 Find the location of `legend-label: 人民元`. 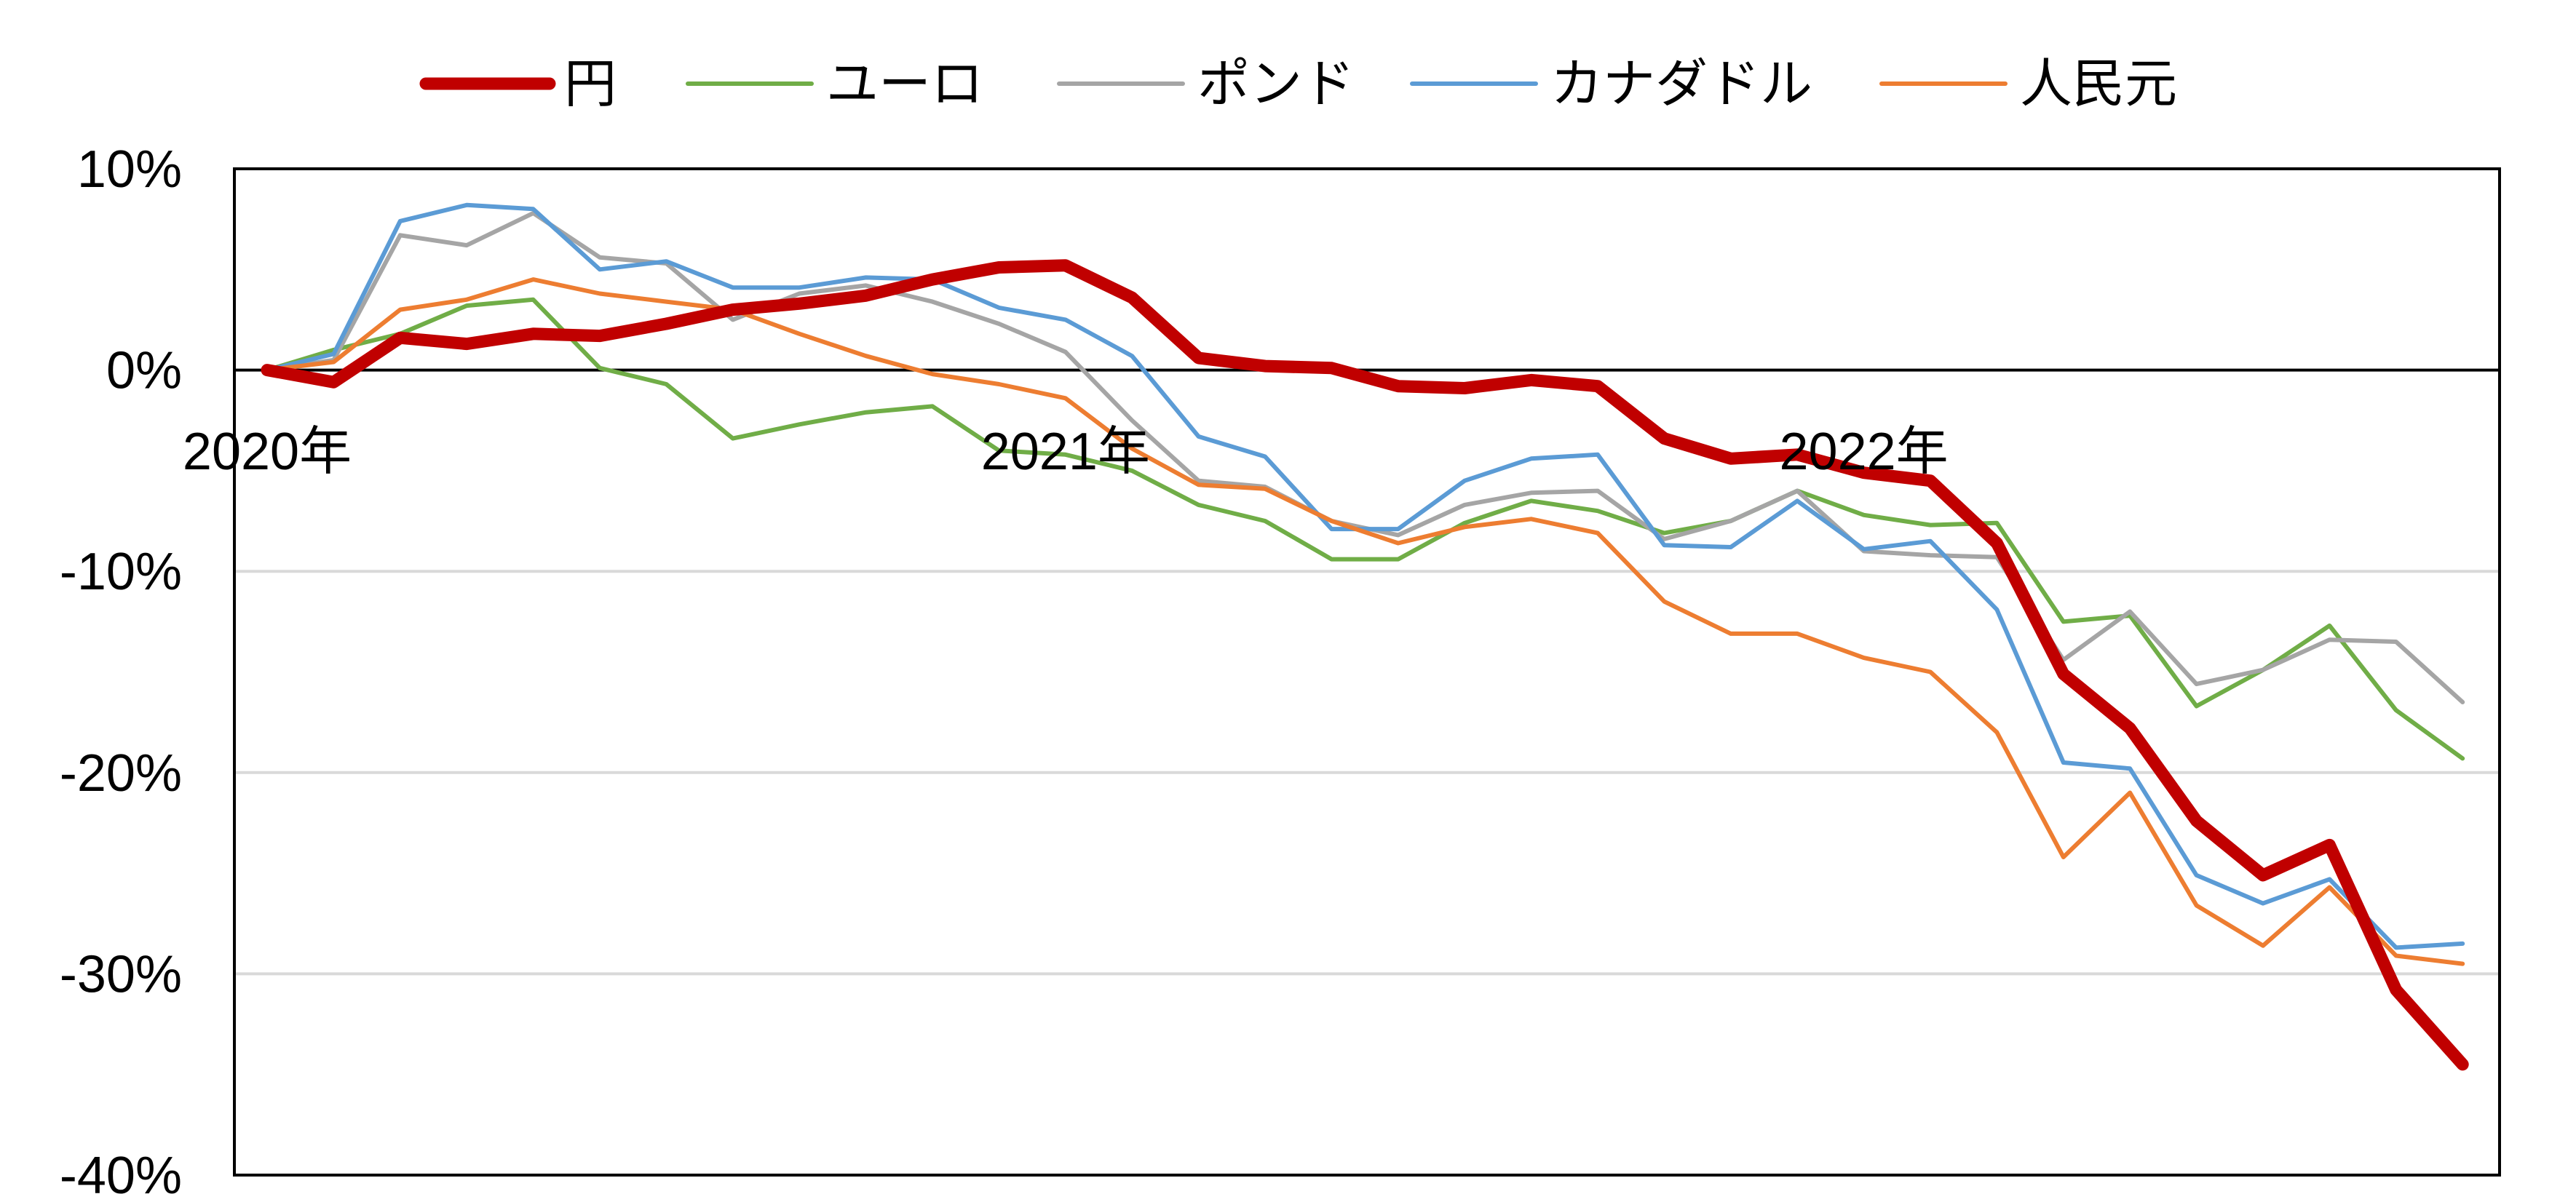

legend-label: 人民元 is located at coordinates (2098, 84).